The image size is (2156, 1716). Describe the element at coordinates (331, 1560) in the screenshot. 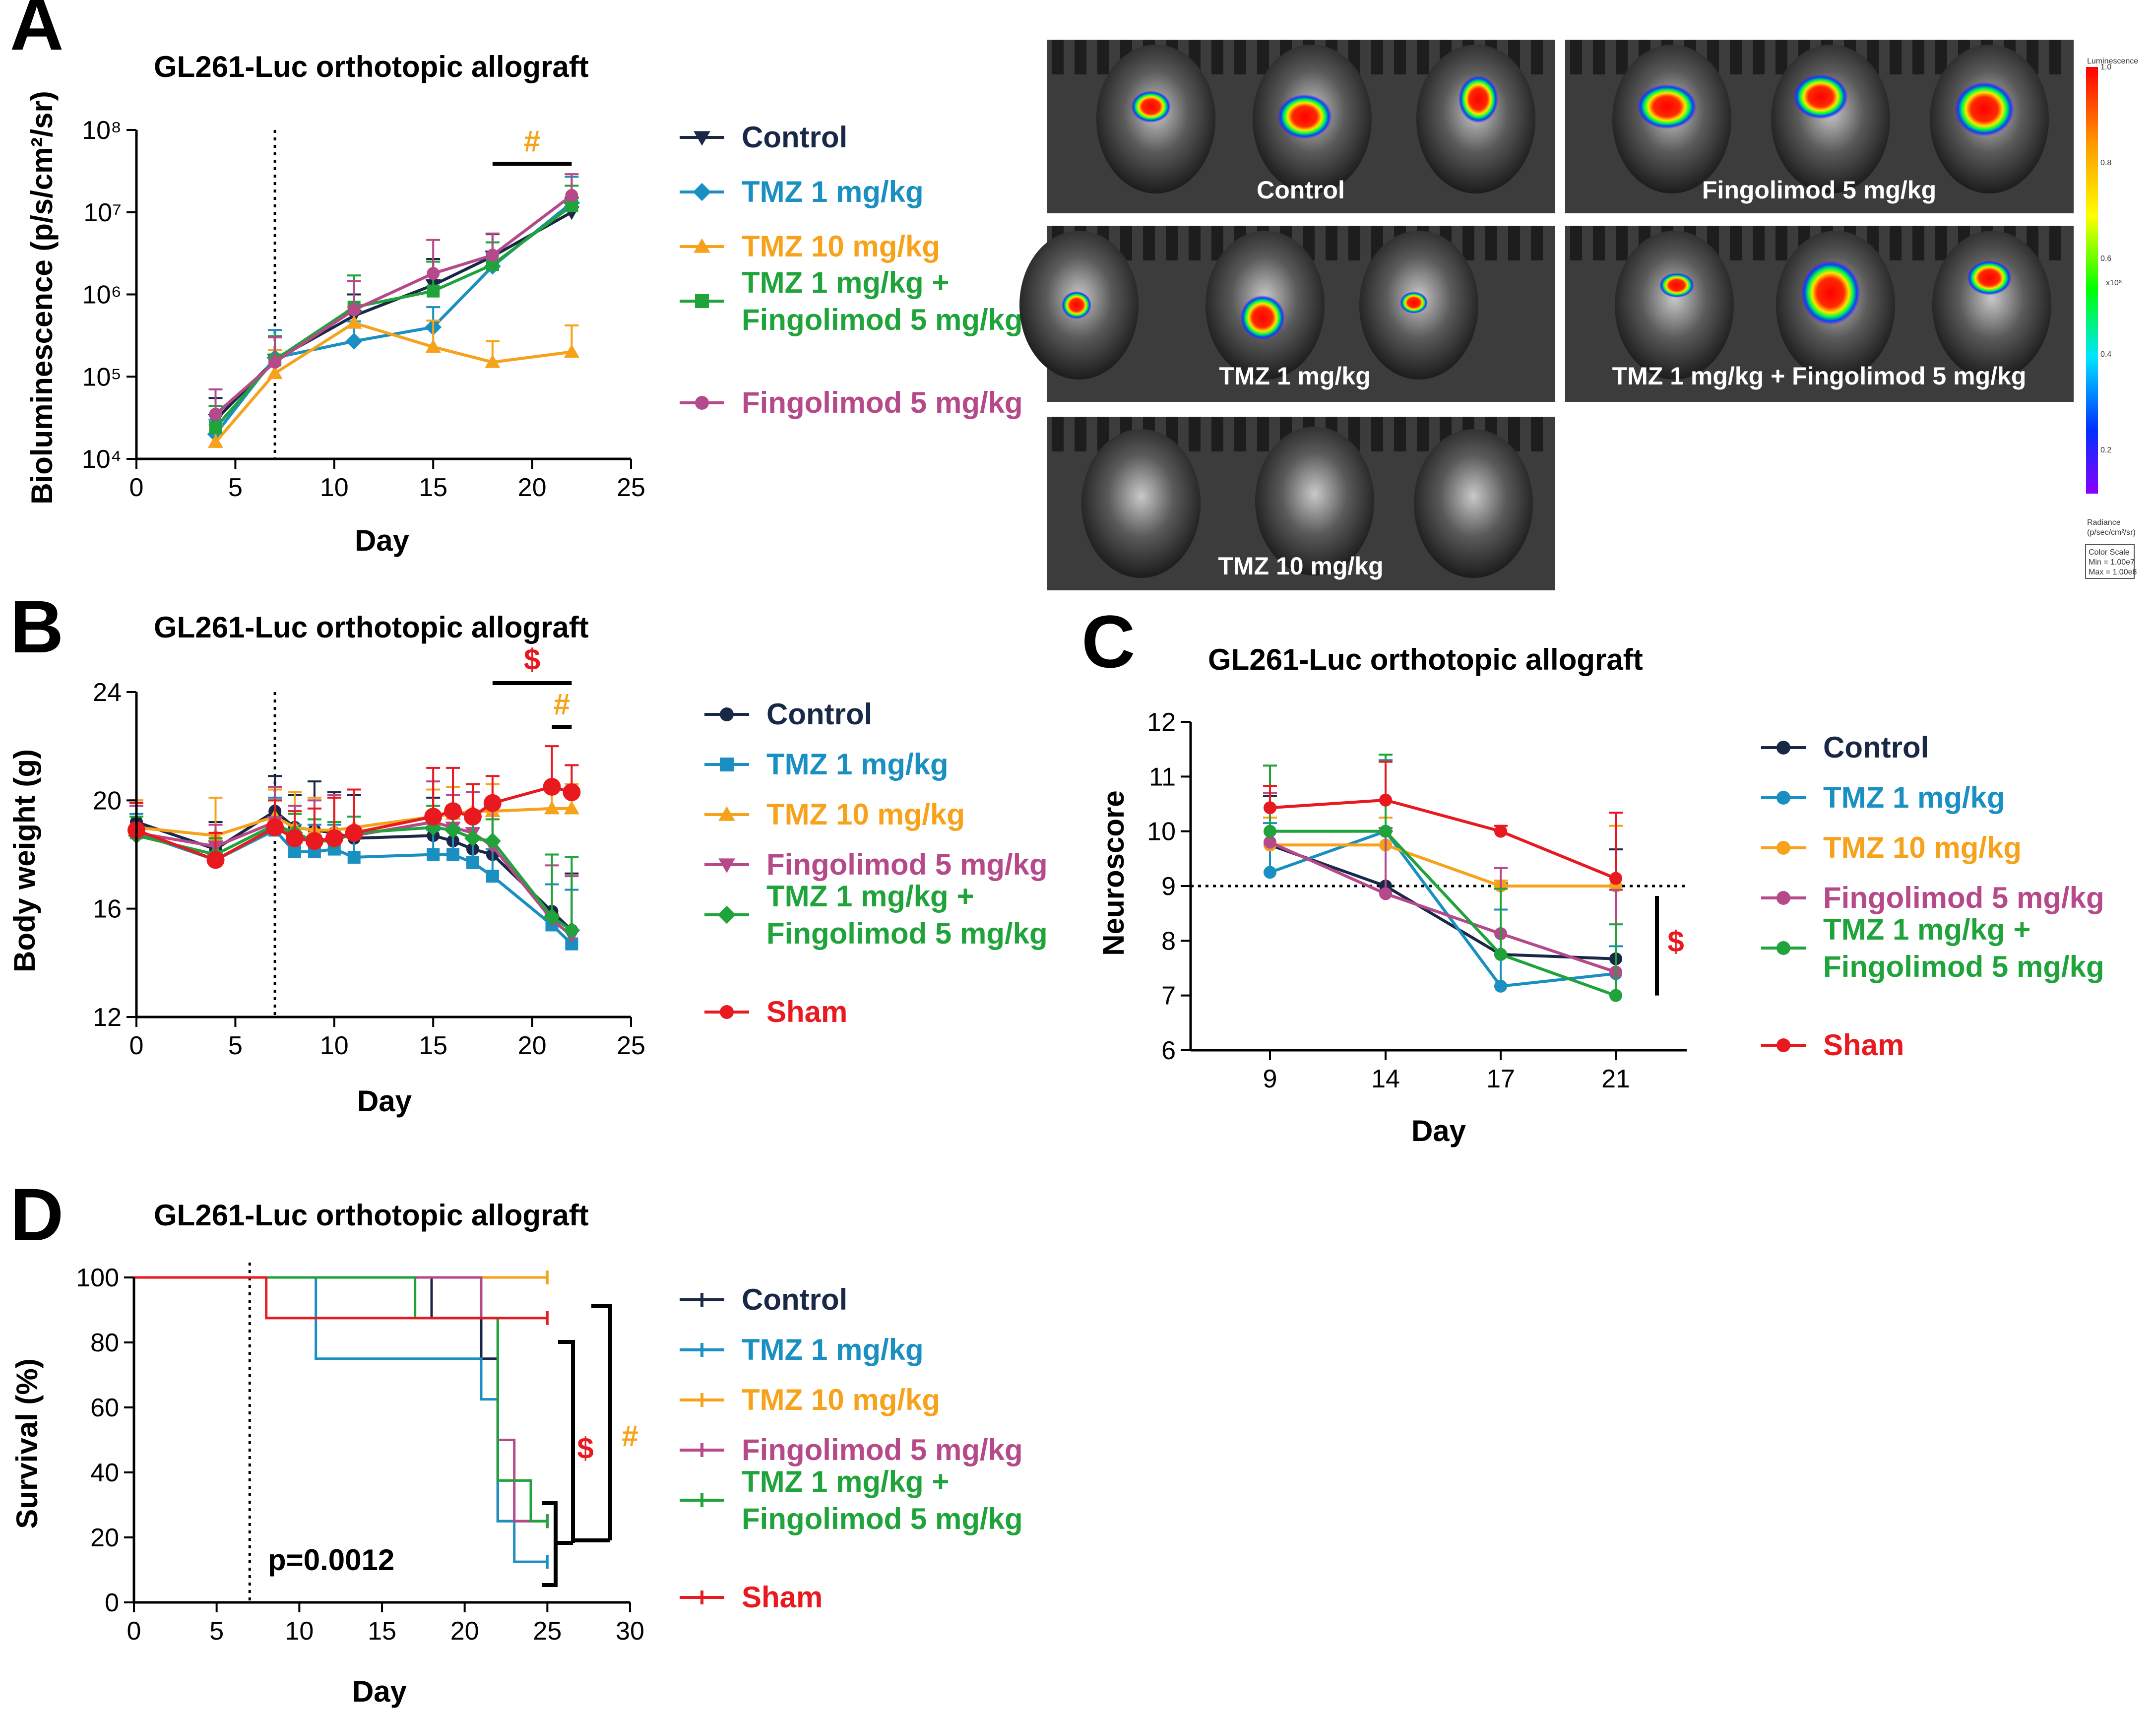

I see `panel-d-p-value: p=0.0012` at that location.